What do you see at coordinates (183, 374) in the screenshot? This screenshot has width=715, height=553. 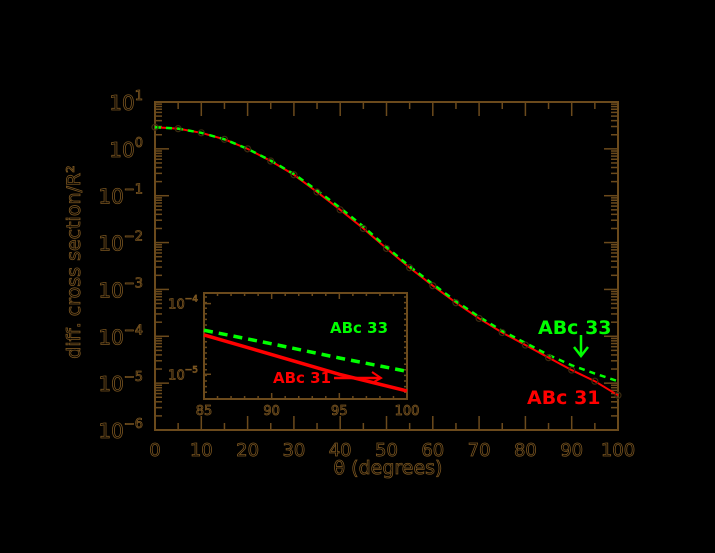 I see `inset-y-tick-label: 10⁻⁵` at bounding box center [183, 374].